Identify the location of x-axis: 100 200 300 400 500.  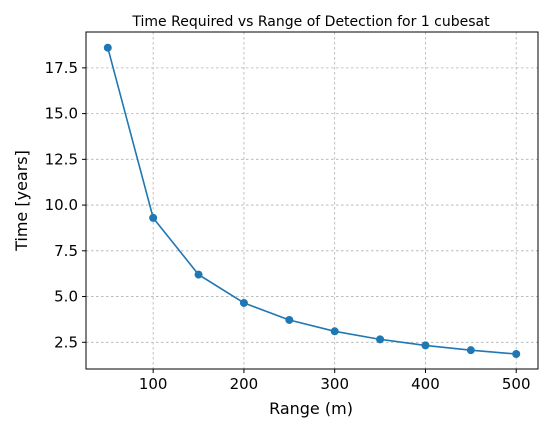
(335, 381).